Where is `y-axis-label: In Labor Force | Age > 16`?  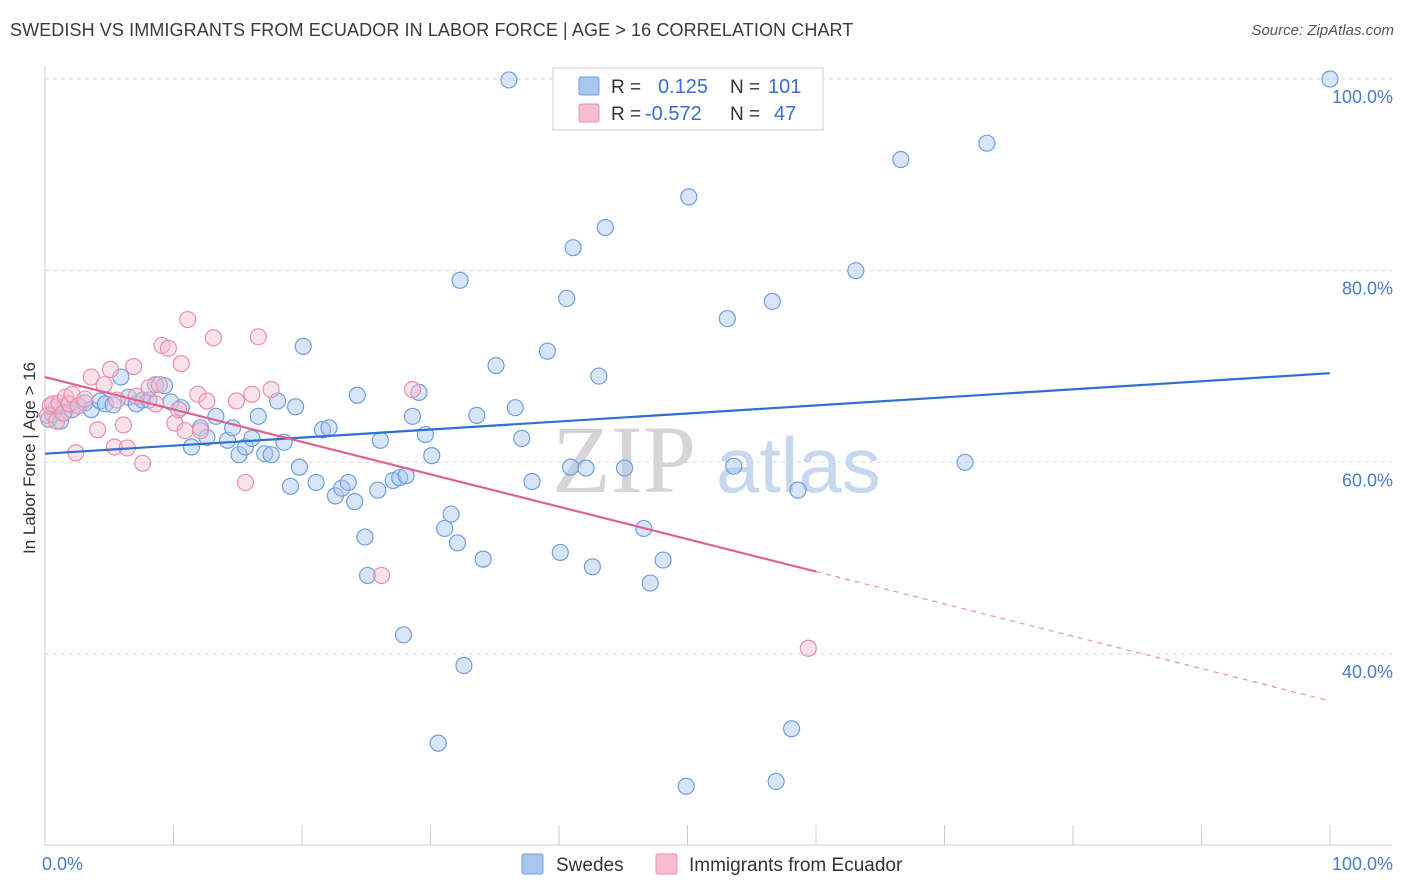
y-axis-label: In Labor Force | Age > 16 is located at coordinates (29, 458).